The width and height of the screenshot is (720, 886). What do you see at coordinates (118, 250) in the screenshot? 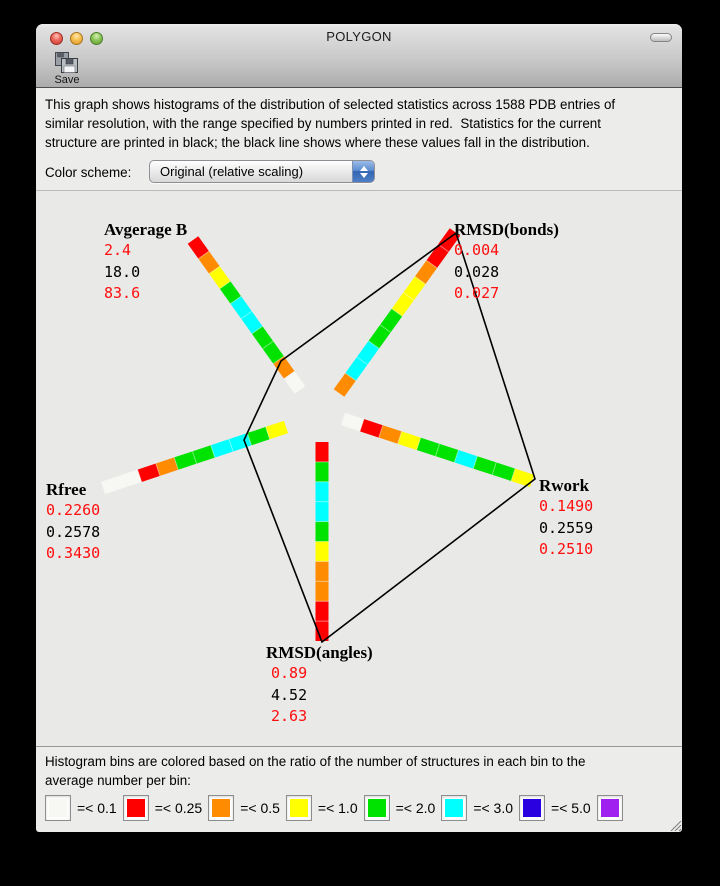
I see `axis-min-value: 2.4` at bounding box center [118, 250].